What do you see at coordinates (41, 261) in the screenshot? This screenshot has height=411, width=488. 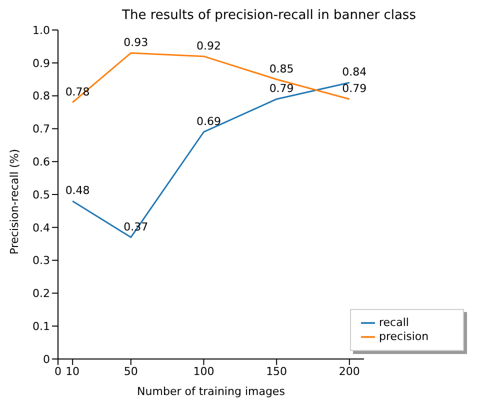 I see `y-tick-label: 0.3` at bounding box center [41, 261].